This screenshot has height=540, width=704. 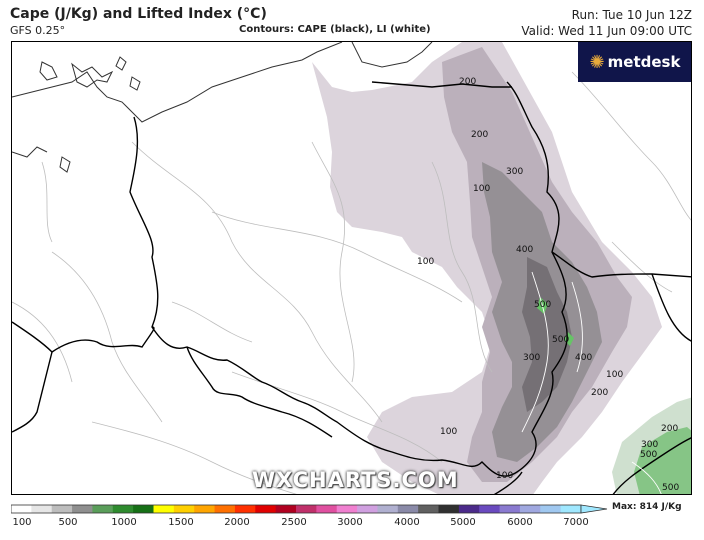 What do you see at coordinates (524, 250) in the screenshot?
I see `contour-label-400-middle: 400` at bounding box center [524, 250].